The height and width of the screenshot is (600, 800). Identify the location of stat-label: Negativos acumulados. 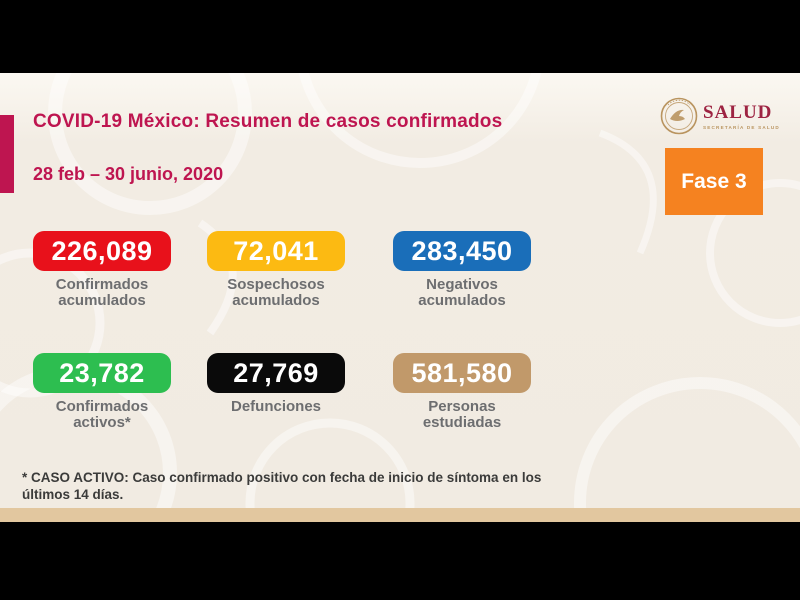
(462, 292).